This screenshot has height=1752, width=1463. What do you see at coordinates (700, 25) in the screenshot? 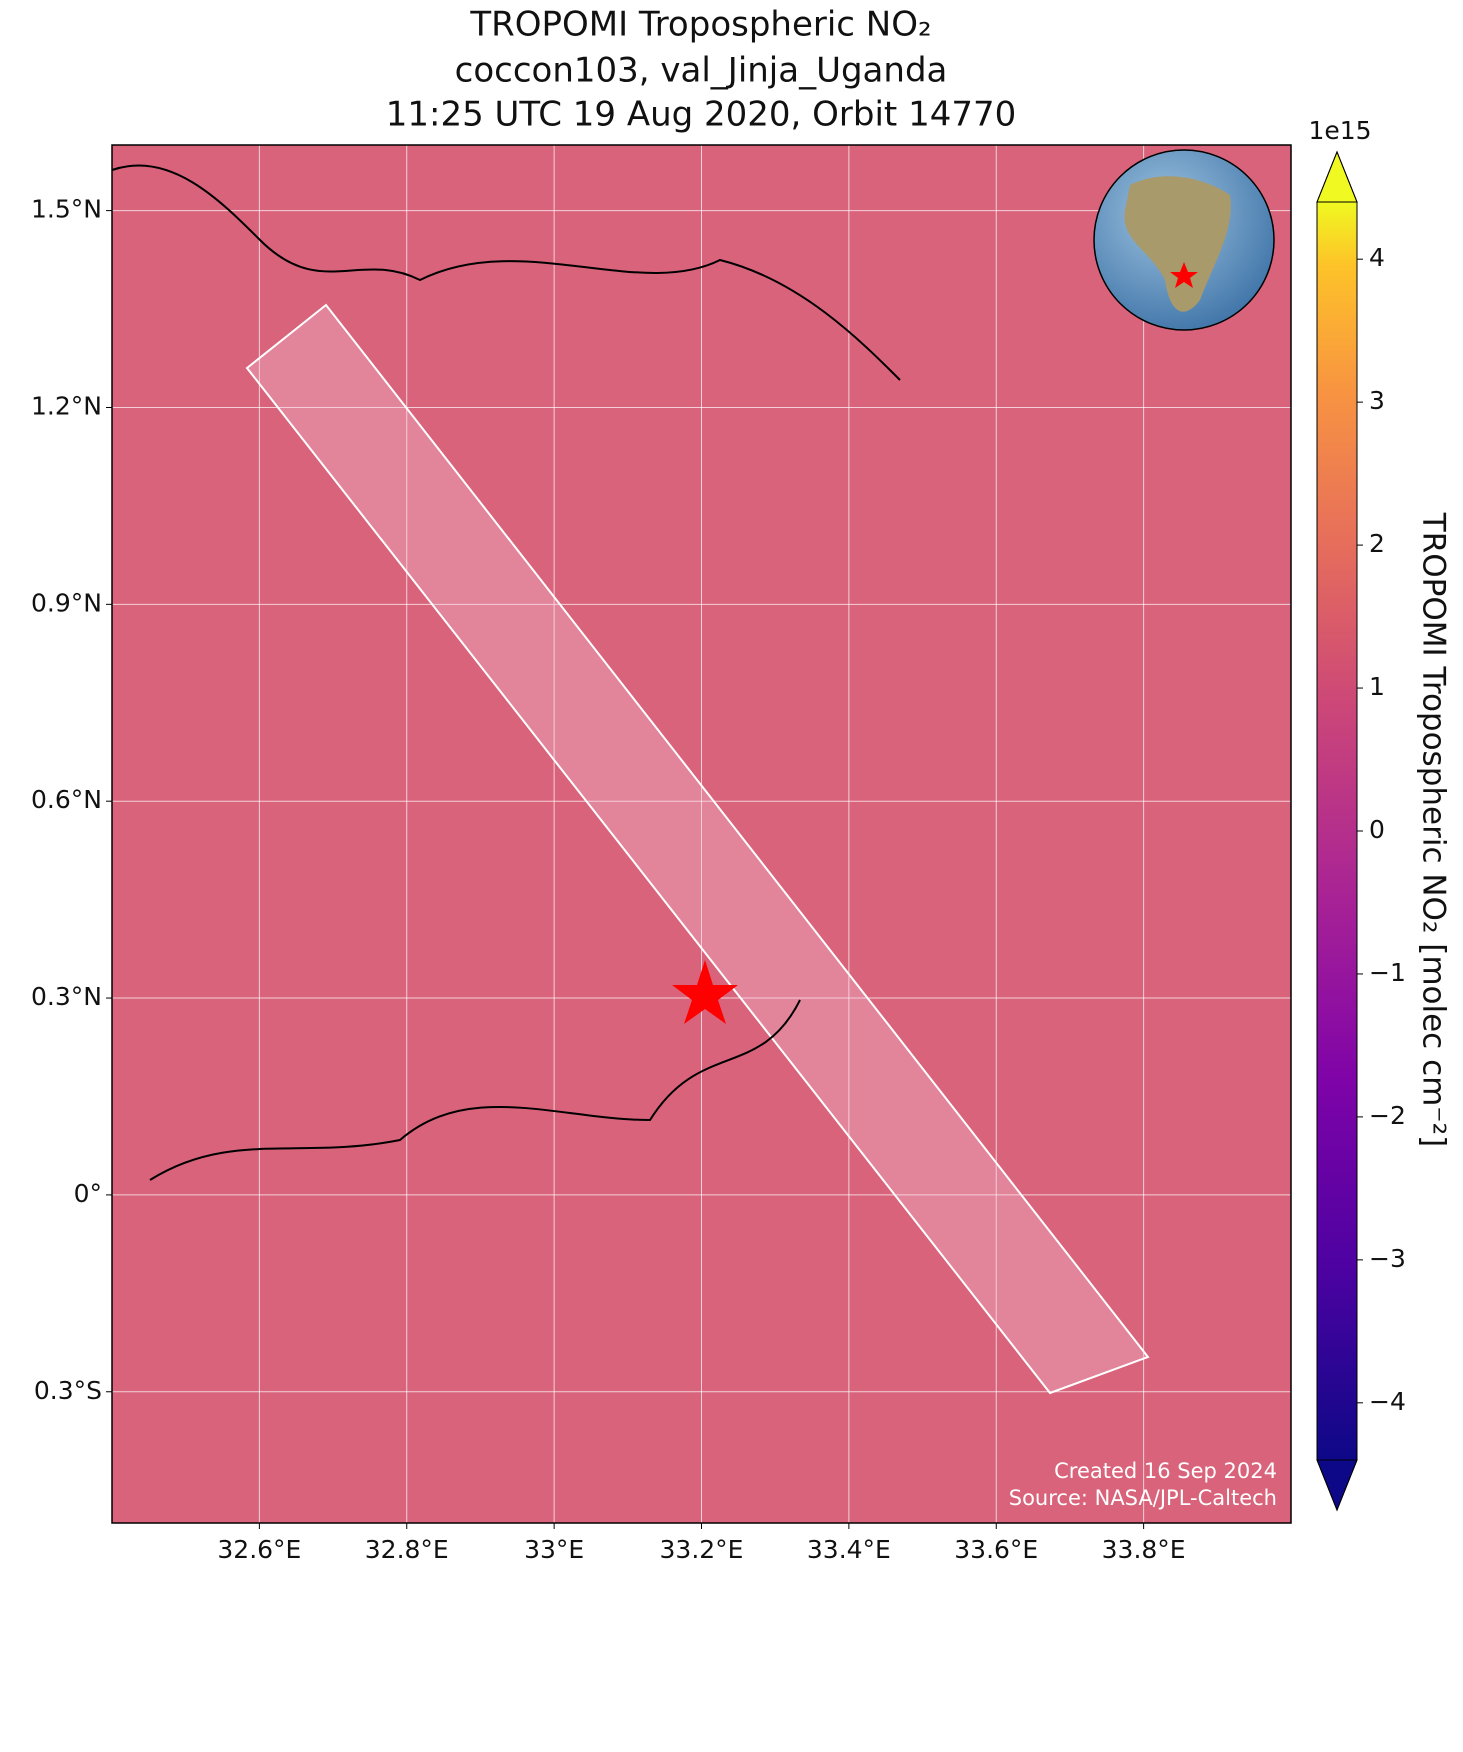
I see `title-line: TROPOMI Tropospheric NO₂` at bounding box center [700, 25].